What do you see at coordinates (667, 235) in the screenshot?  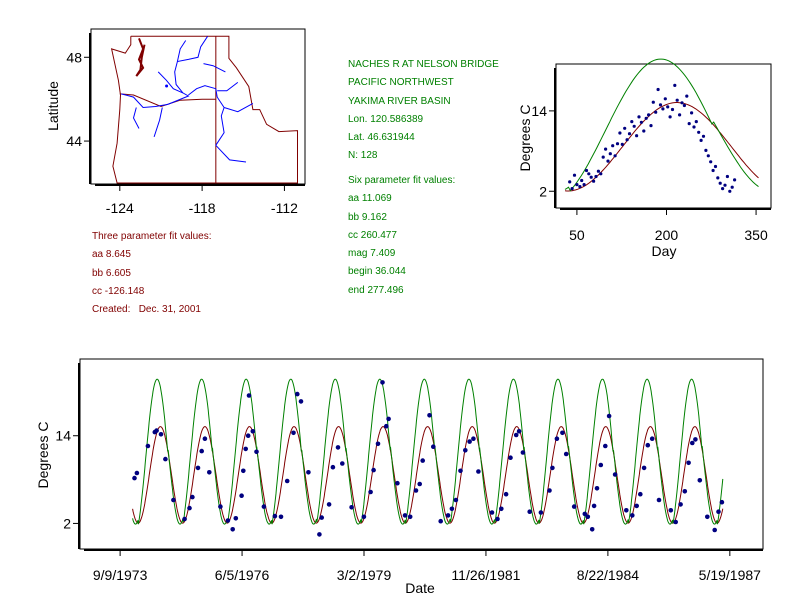 I see `day-x-tick-label: 200` at bounding box center [667, 235].